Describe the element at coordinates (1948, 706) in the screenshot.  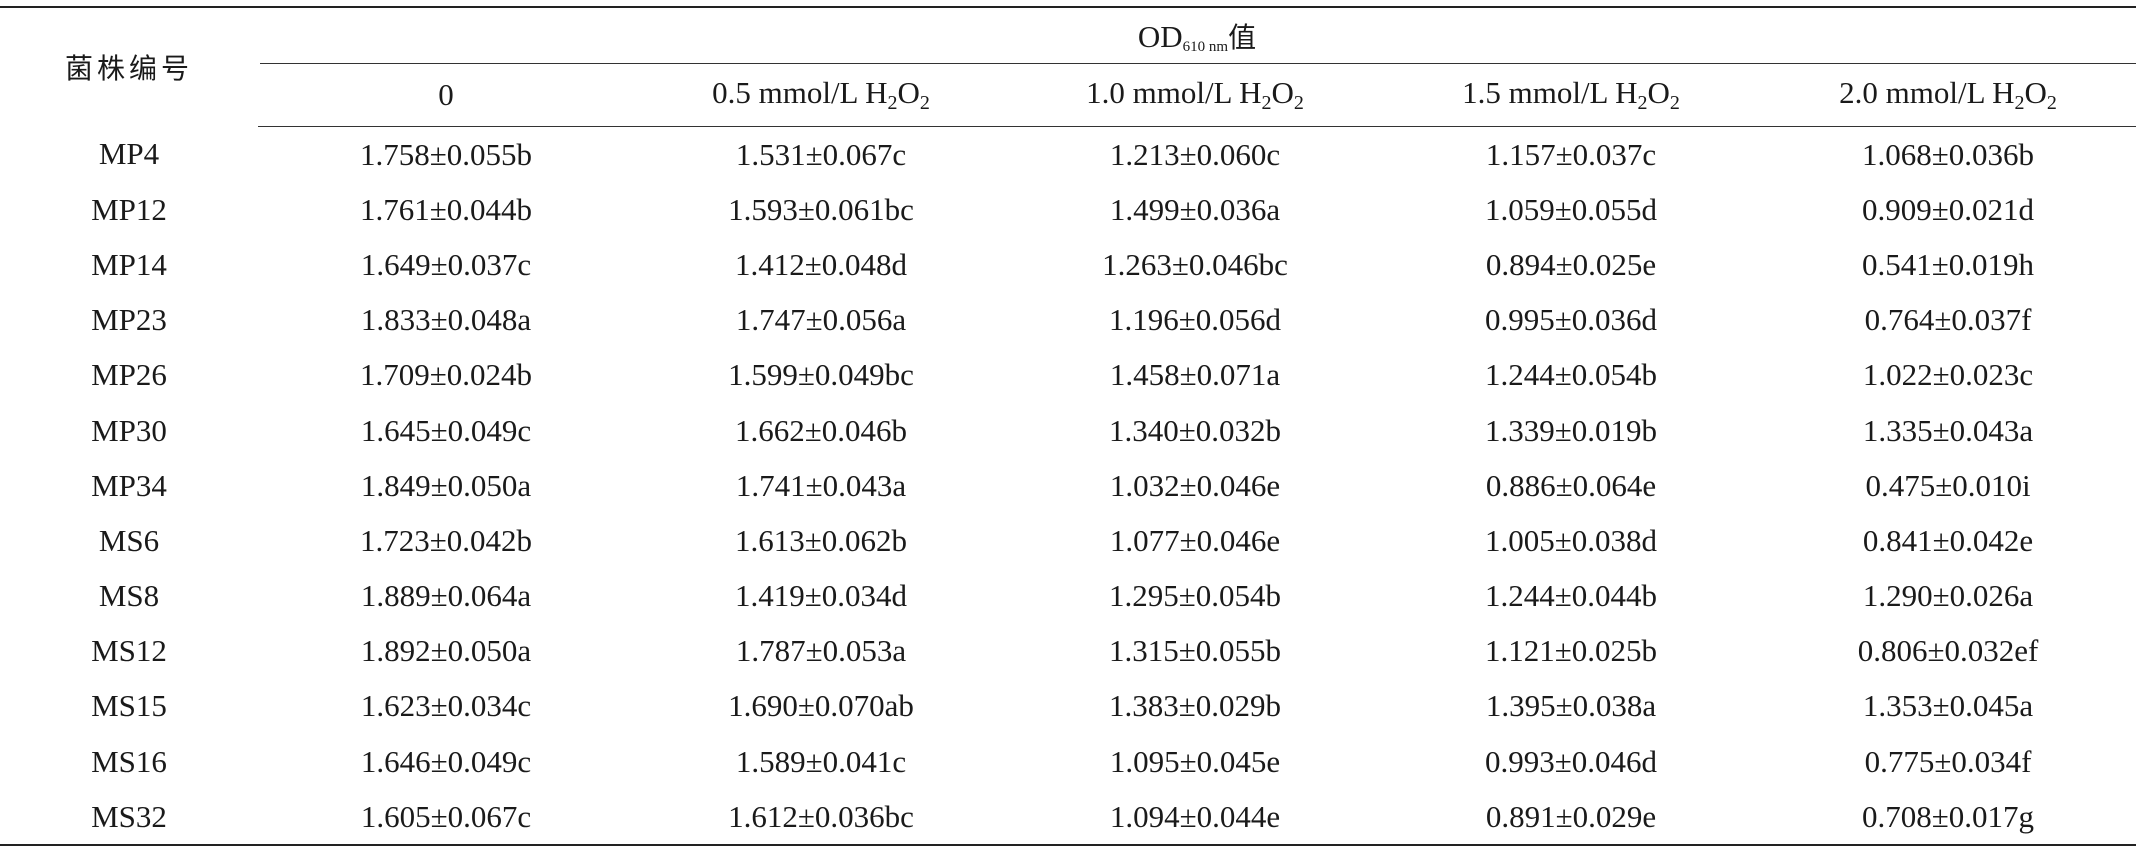
I see `od-value-cell: 1.353±0.045a` at that location.